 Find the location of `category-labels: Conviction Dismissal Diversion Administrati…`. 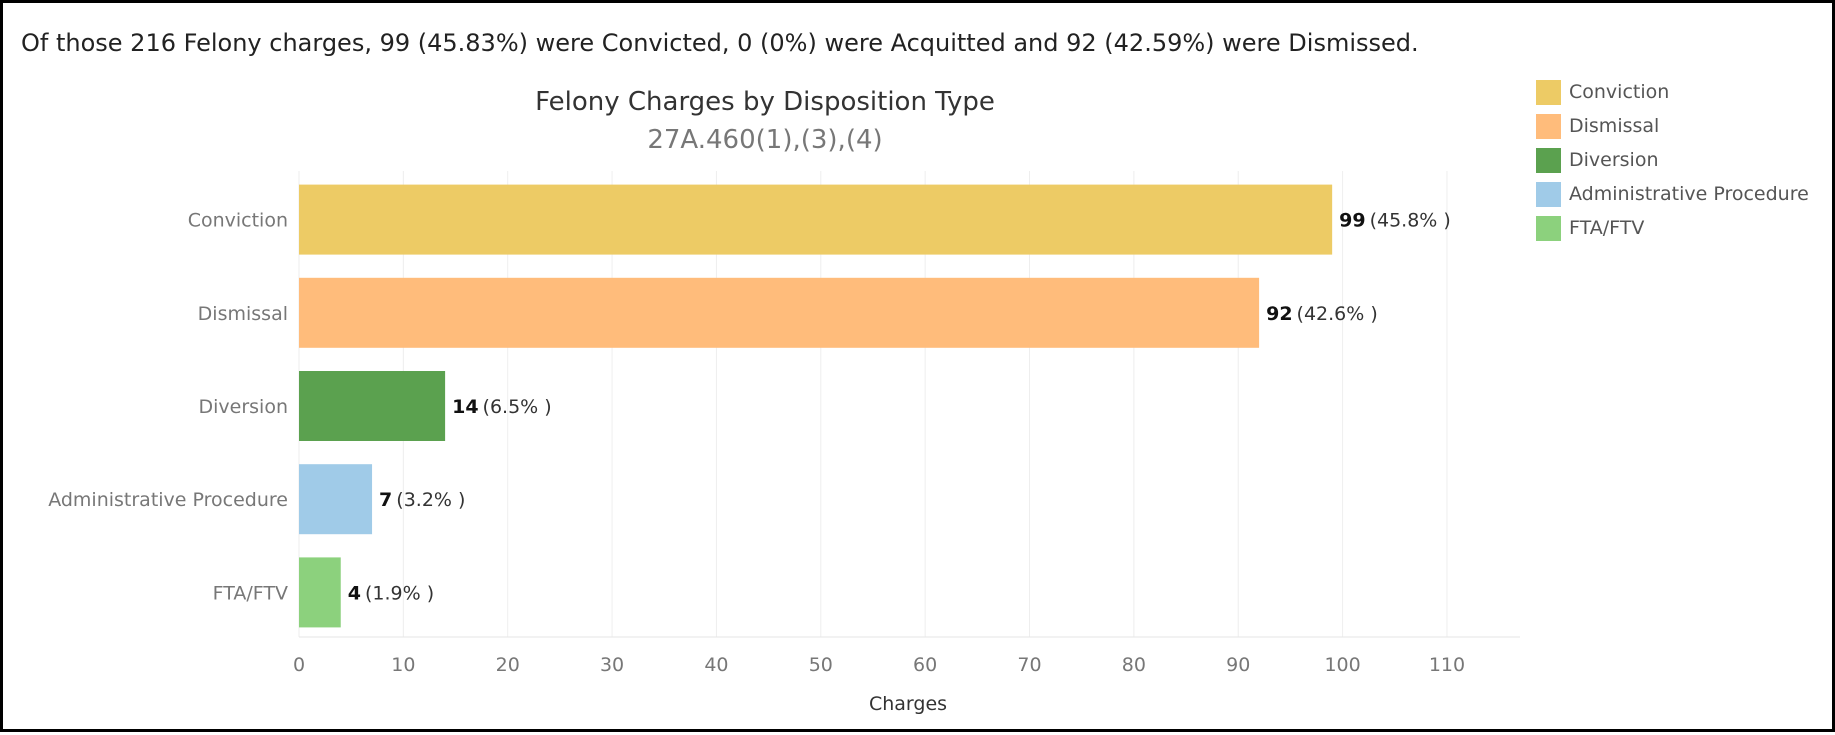

category-labels: Conviction Dismissal Diversion Administrati… is located at coordinates (168, 407).